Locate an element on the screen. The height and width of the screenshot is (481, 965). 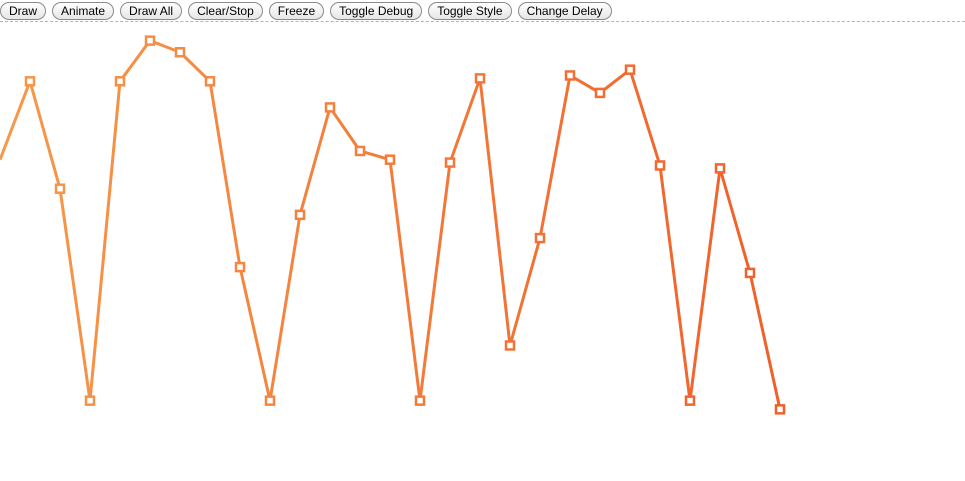
draw-button: Draw is located at coordinates (23, 11).